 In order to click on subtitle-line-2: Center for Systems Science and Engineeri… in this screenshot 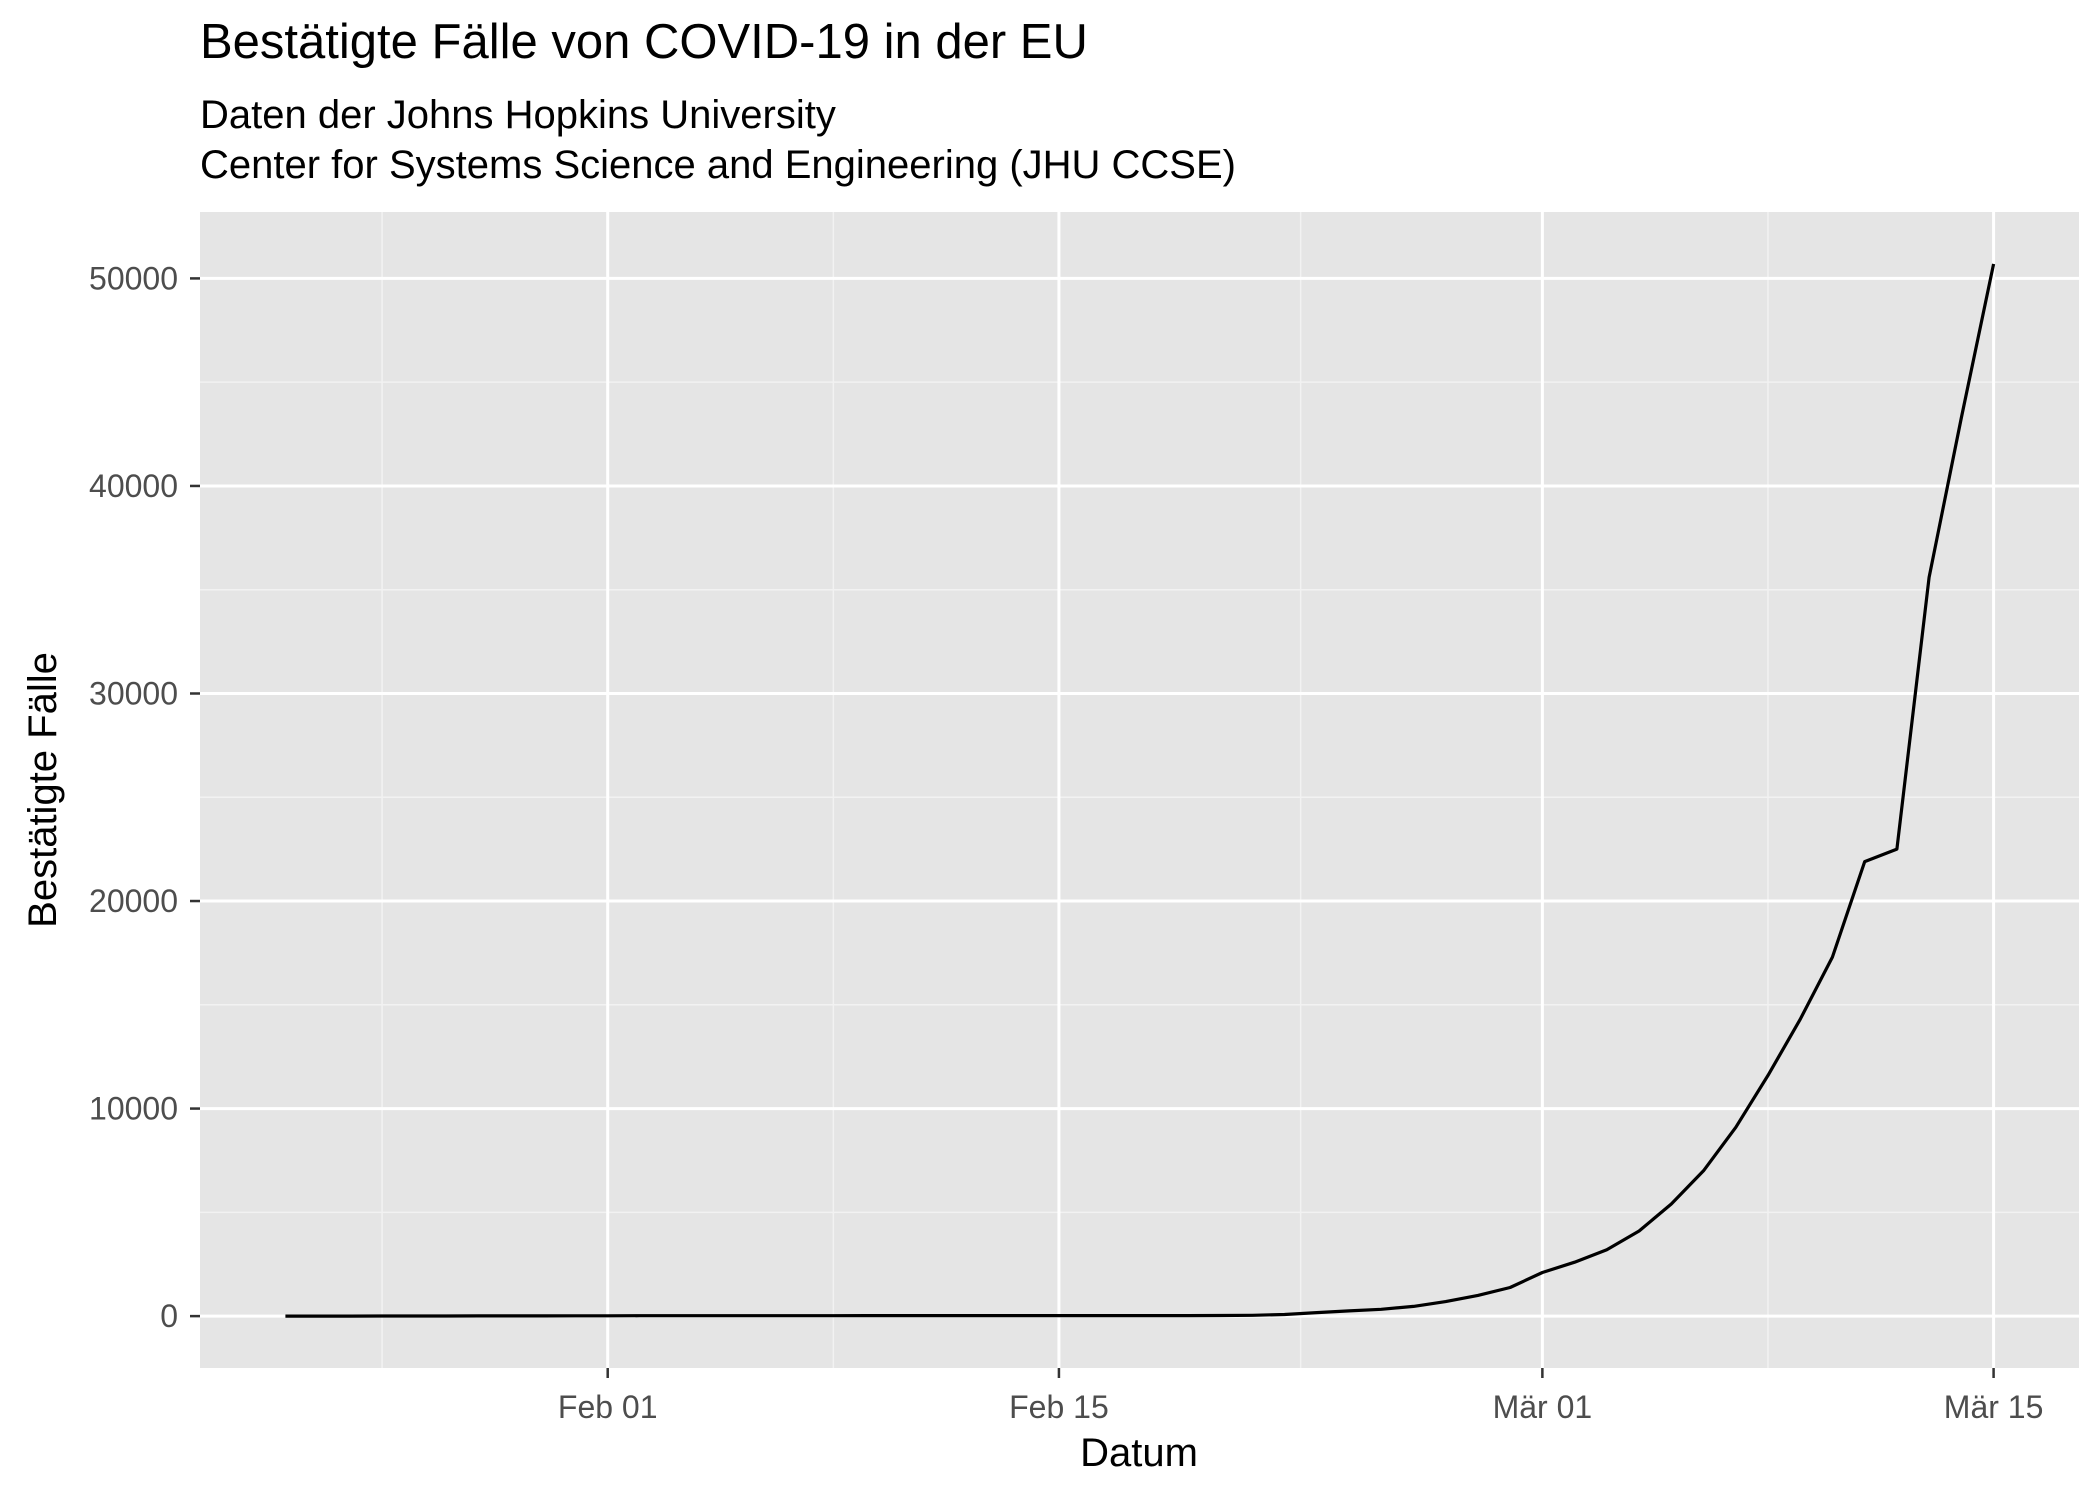, I will do `click(718, 165)`.